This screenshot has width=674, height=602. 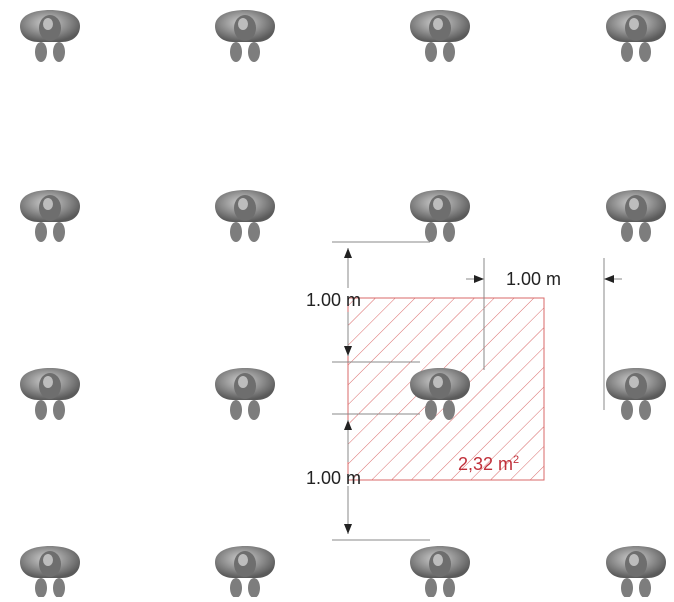 I want to click on vertical-dimension-label-lower: 1.00 m, so click(x=333, y=478).